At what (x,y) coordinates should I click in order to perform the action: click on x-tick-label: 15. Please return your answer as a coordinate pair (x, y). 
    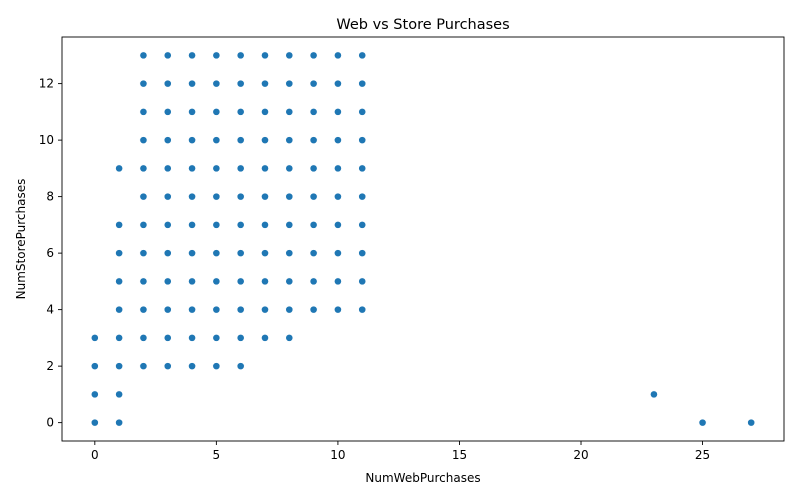
    Looking at the image, I should click on (459, 455).